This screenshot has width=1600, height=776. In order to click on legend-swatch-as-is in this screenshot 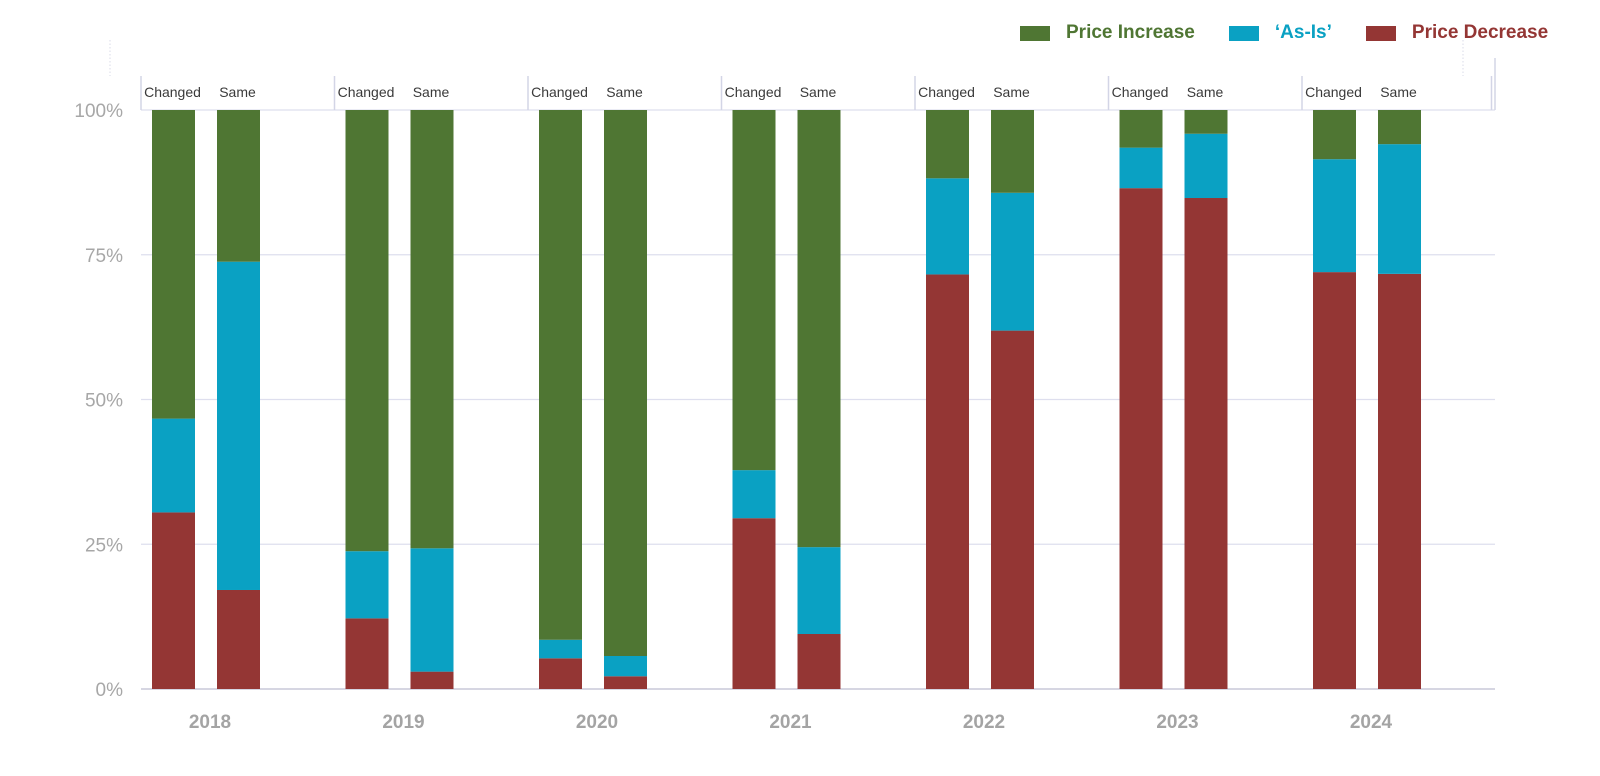, I will do `click(1243, 33)`.